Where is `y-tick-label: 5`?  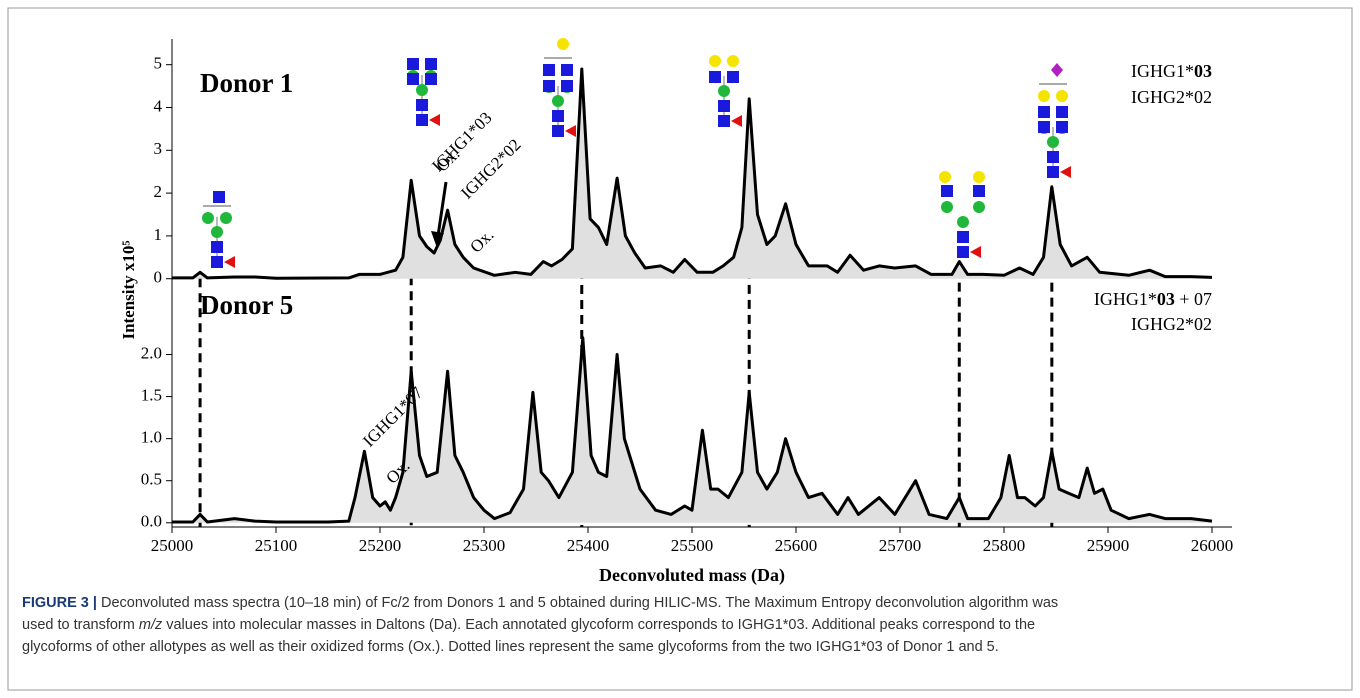
y-tick-label: 5 is located at coordinates (158, 63).